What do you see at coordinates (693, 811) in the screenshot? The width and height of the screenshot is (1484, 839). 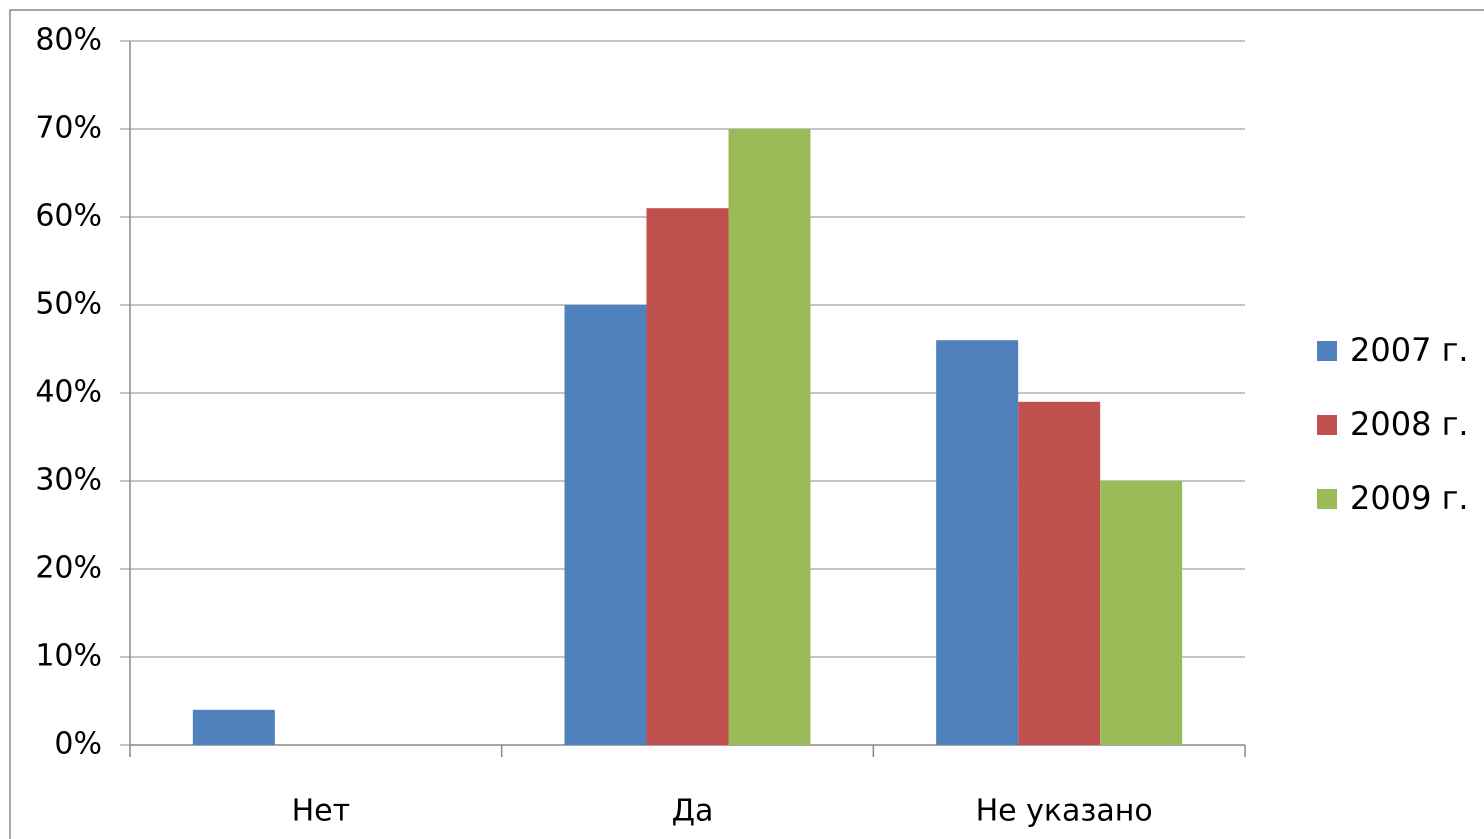 I see `x-tick-label: Да` at bounding box center [693, 811].